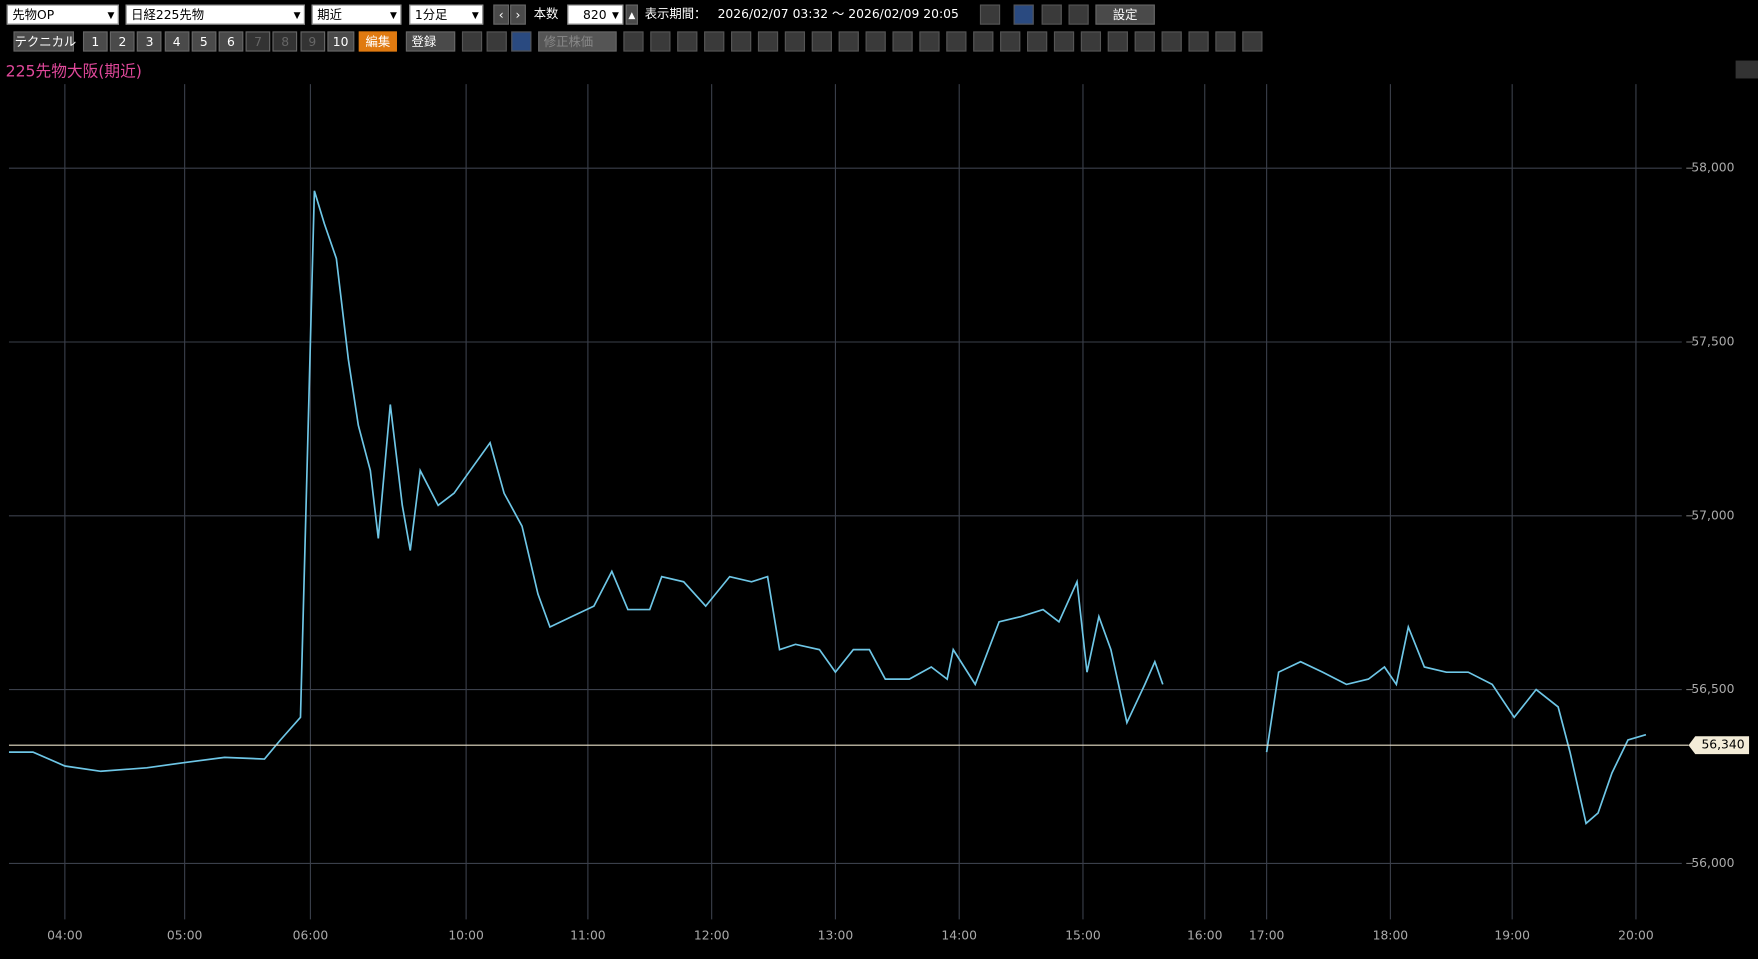  Describe the element at coordinates (836, 936) in the screenshot. I see `x-tick-label: 13:00` at that location.